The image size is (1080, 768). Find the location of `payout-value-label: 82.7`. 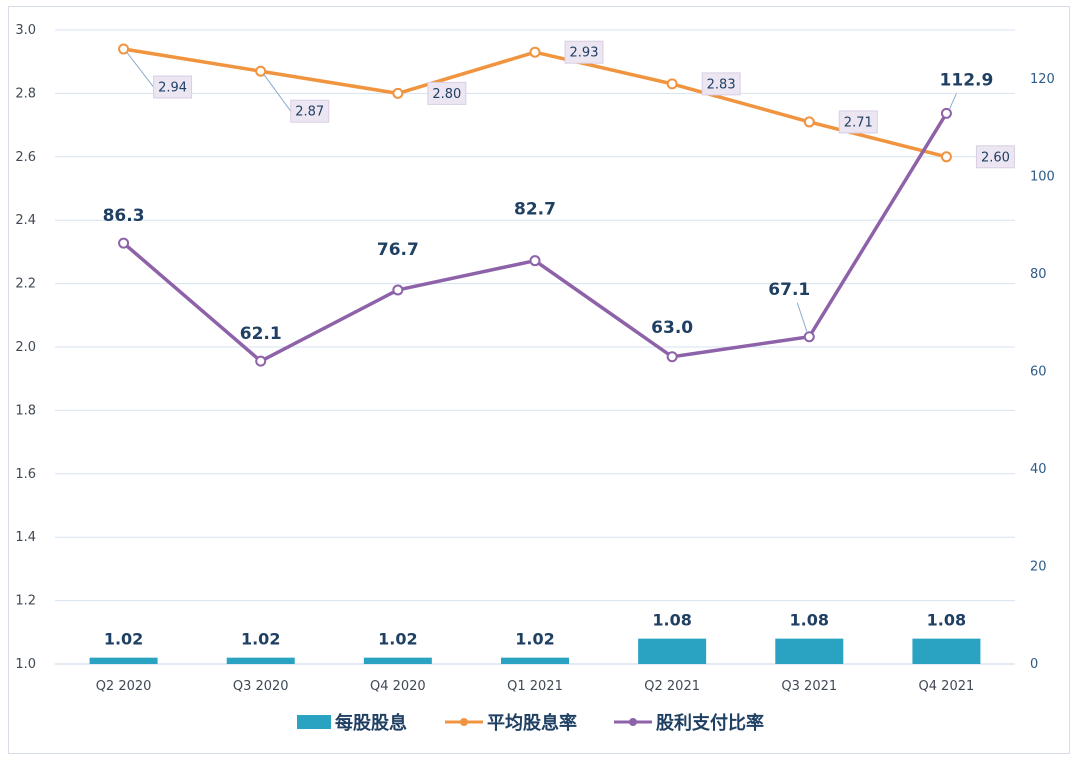

payout-value-label: 82.7 is located at coordinates (535, 210).